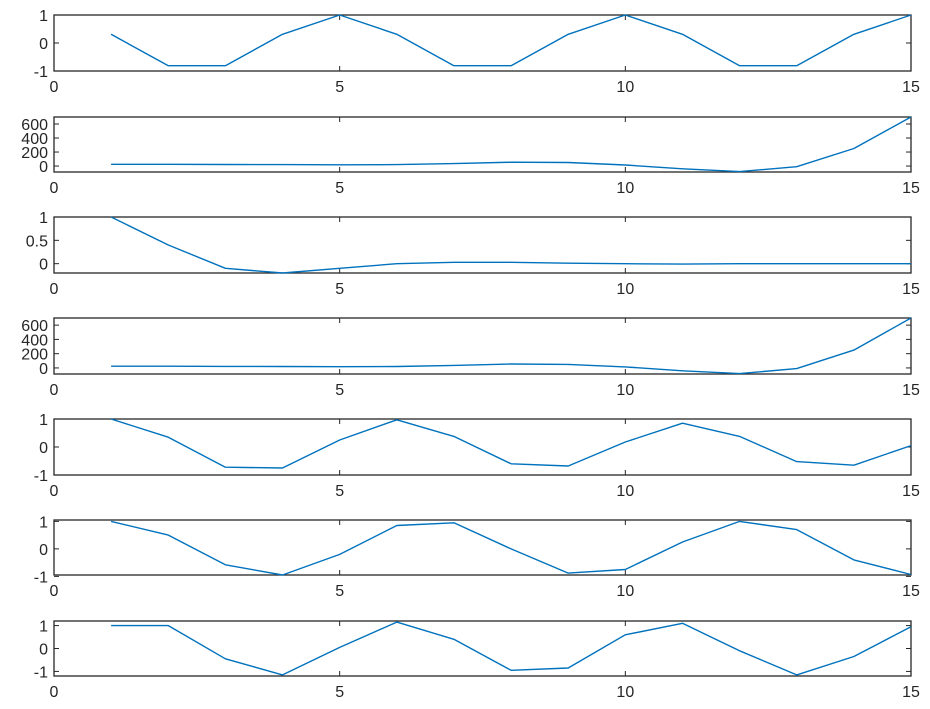 This screenshot has width=930, height=709. I want to click on y-tick-label: 0.5, so click(37, 241).